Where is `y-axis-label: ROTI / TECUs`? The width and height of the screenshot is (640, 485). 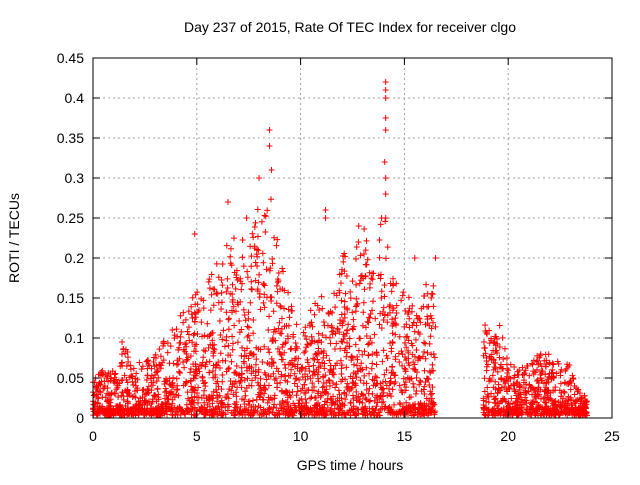
y-axis-label: ROTI / TECUs is located at coordinates (14, 238).